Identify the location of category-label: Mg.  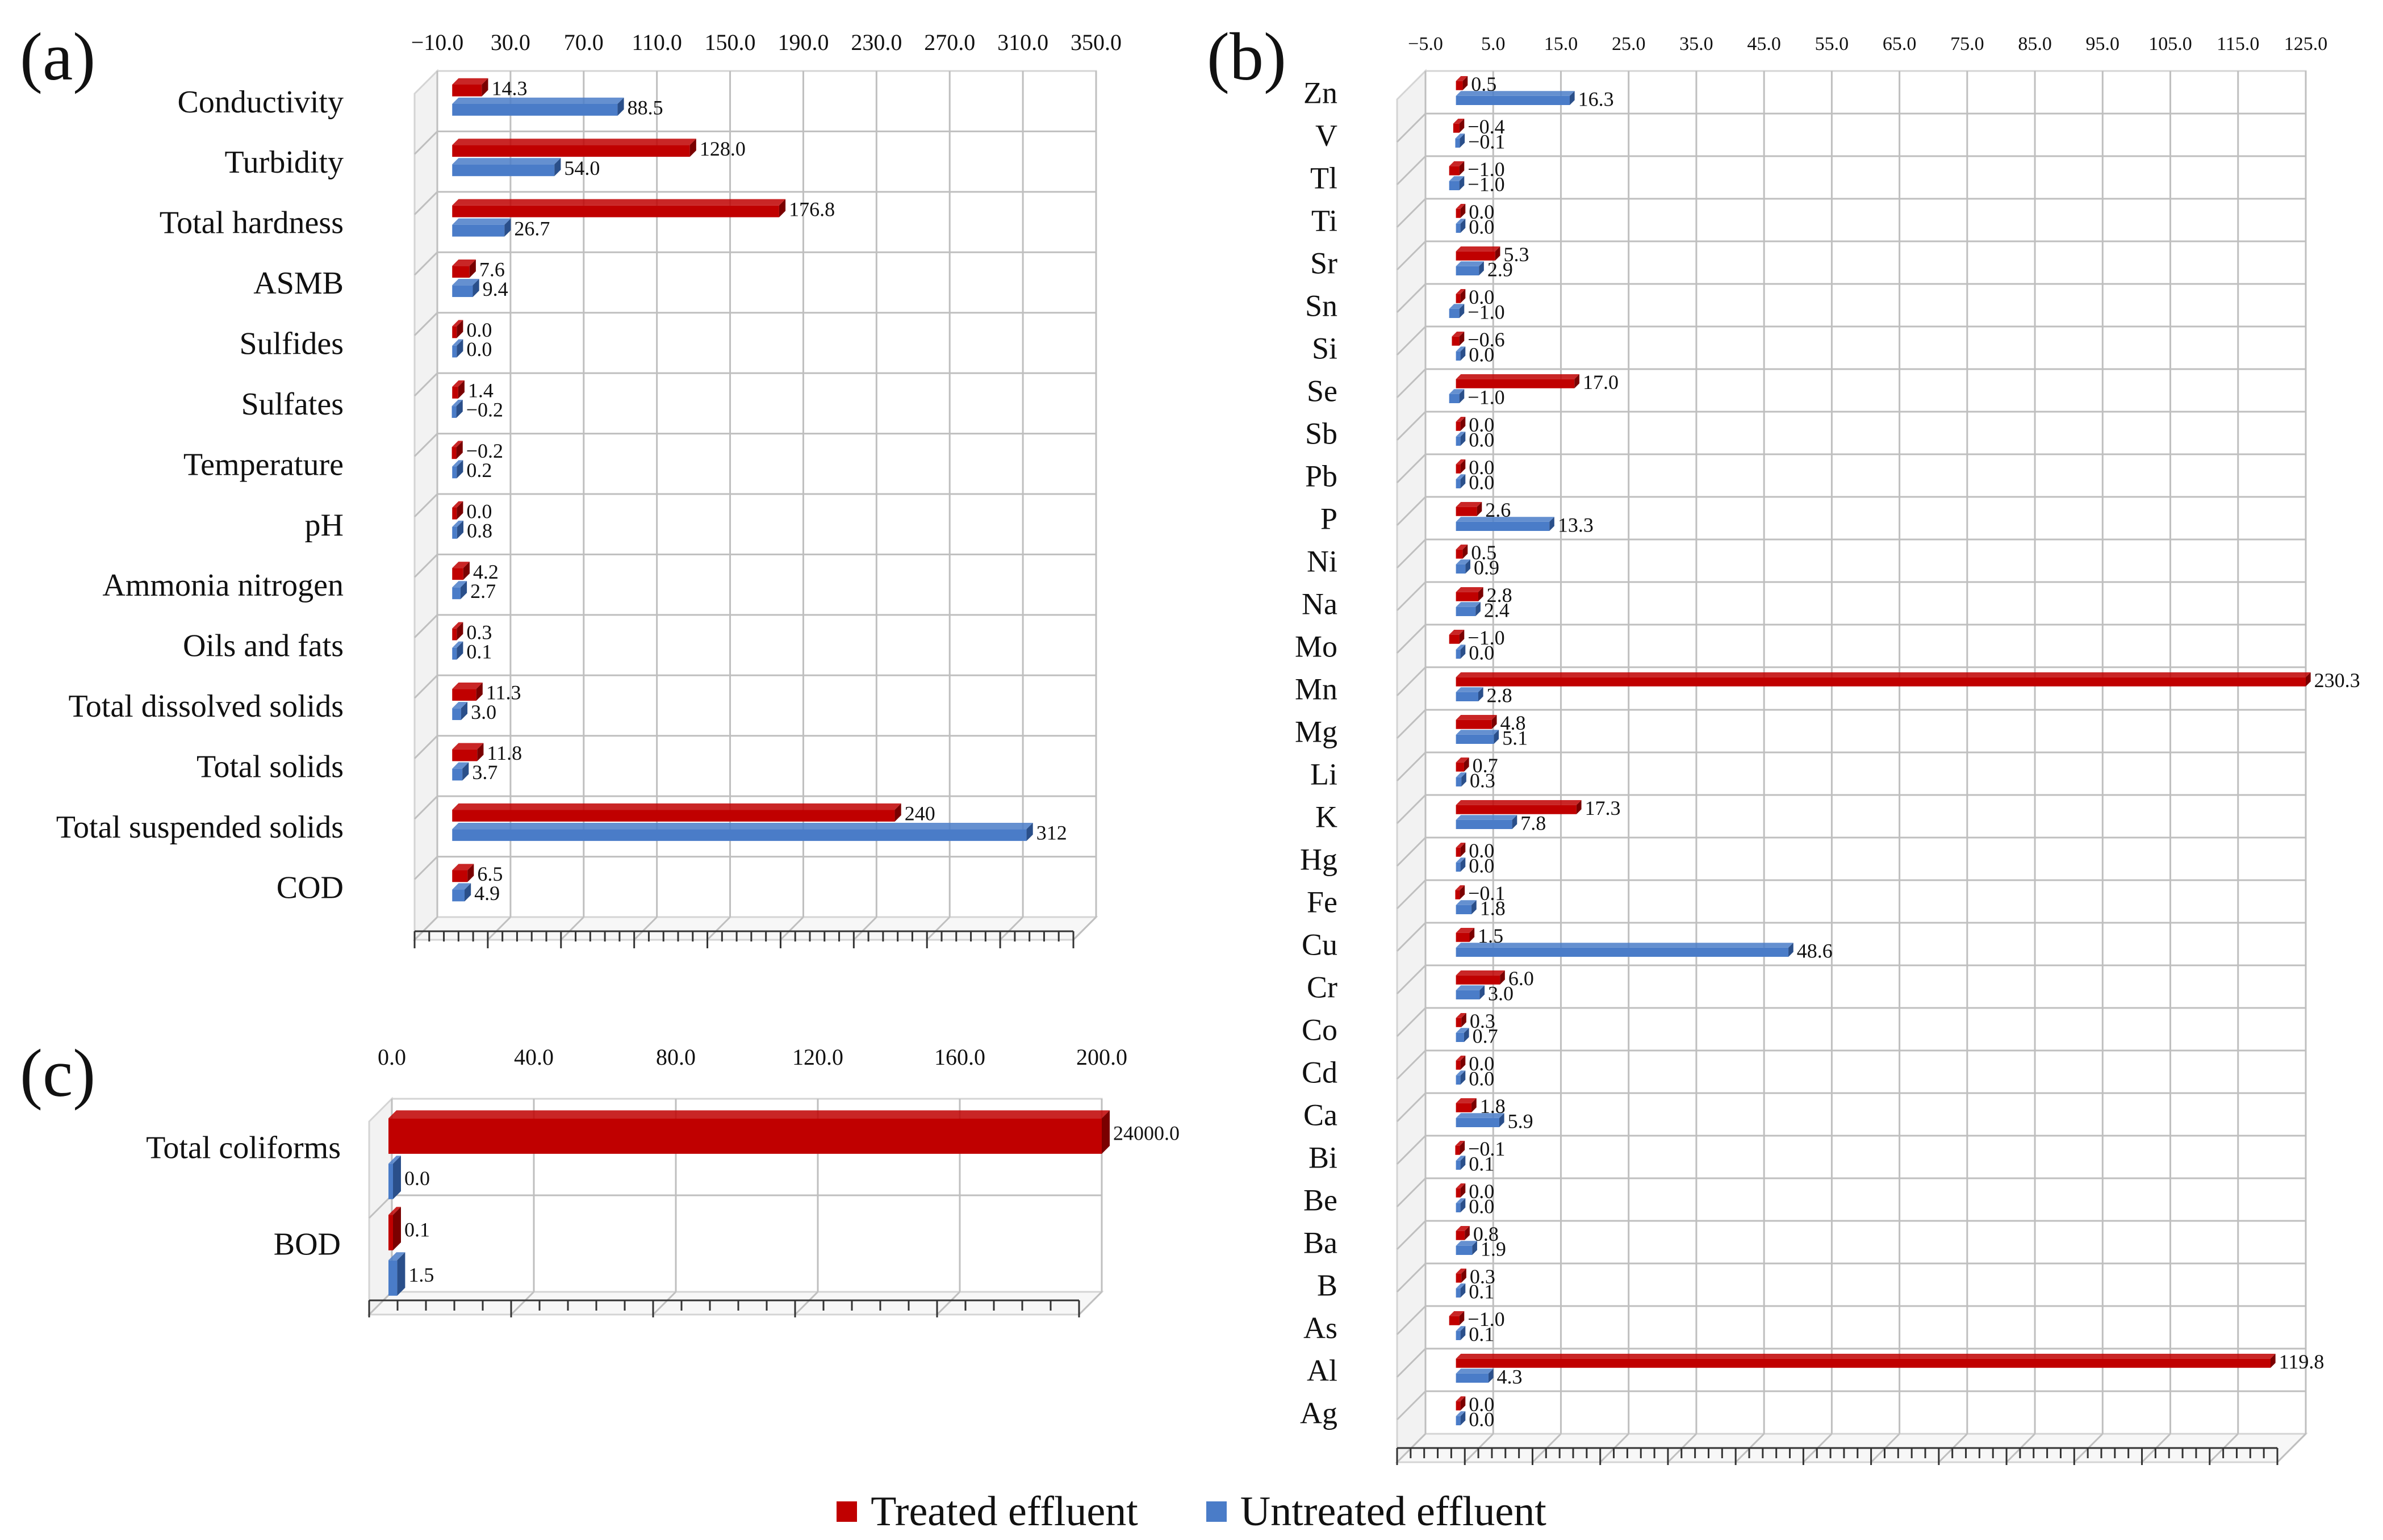
(1316, 731).